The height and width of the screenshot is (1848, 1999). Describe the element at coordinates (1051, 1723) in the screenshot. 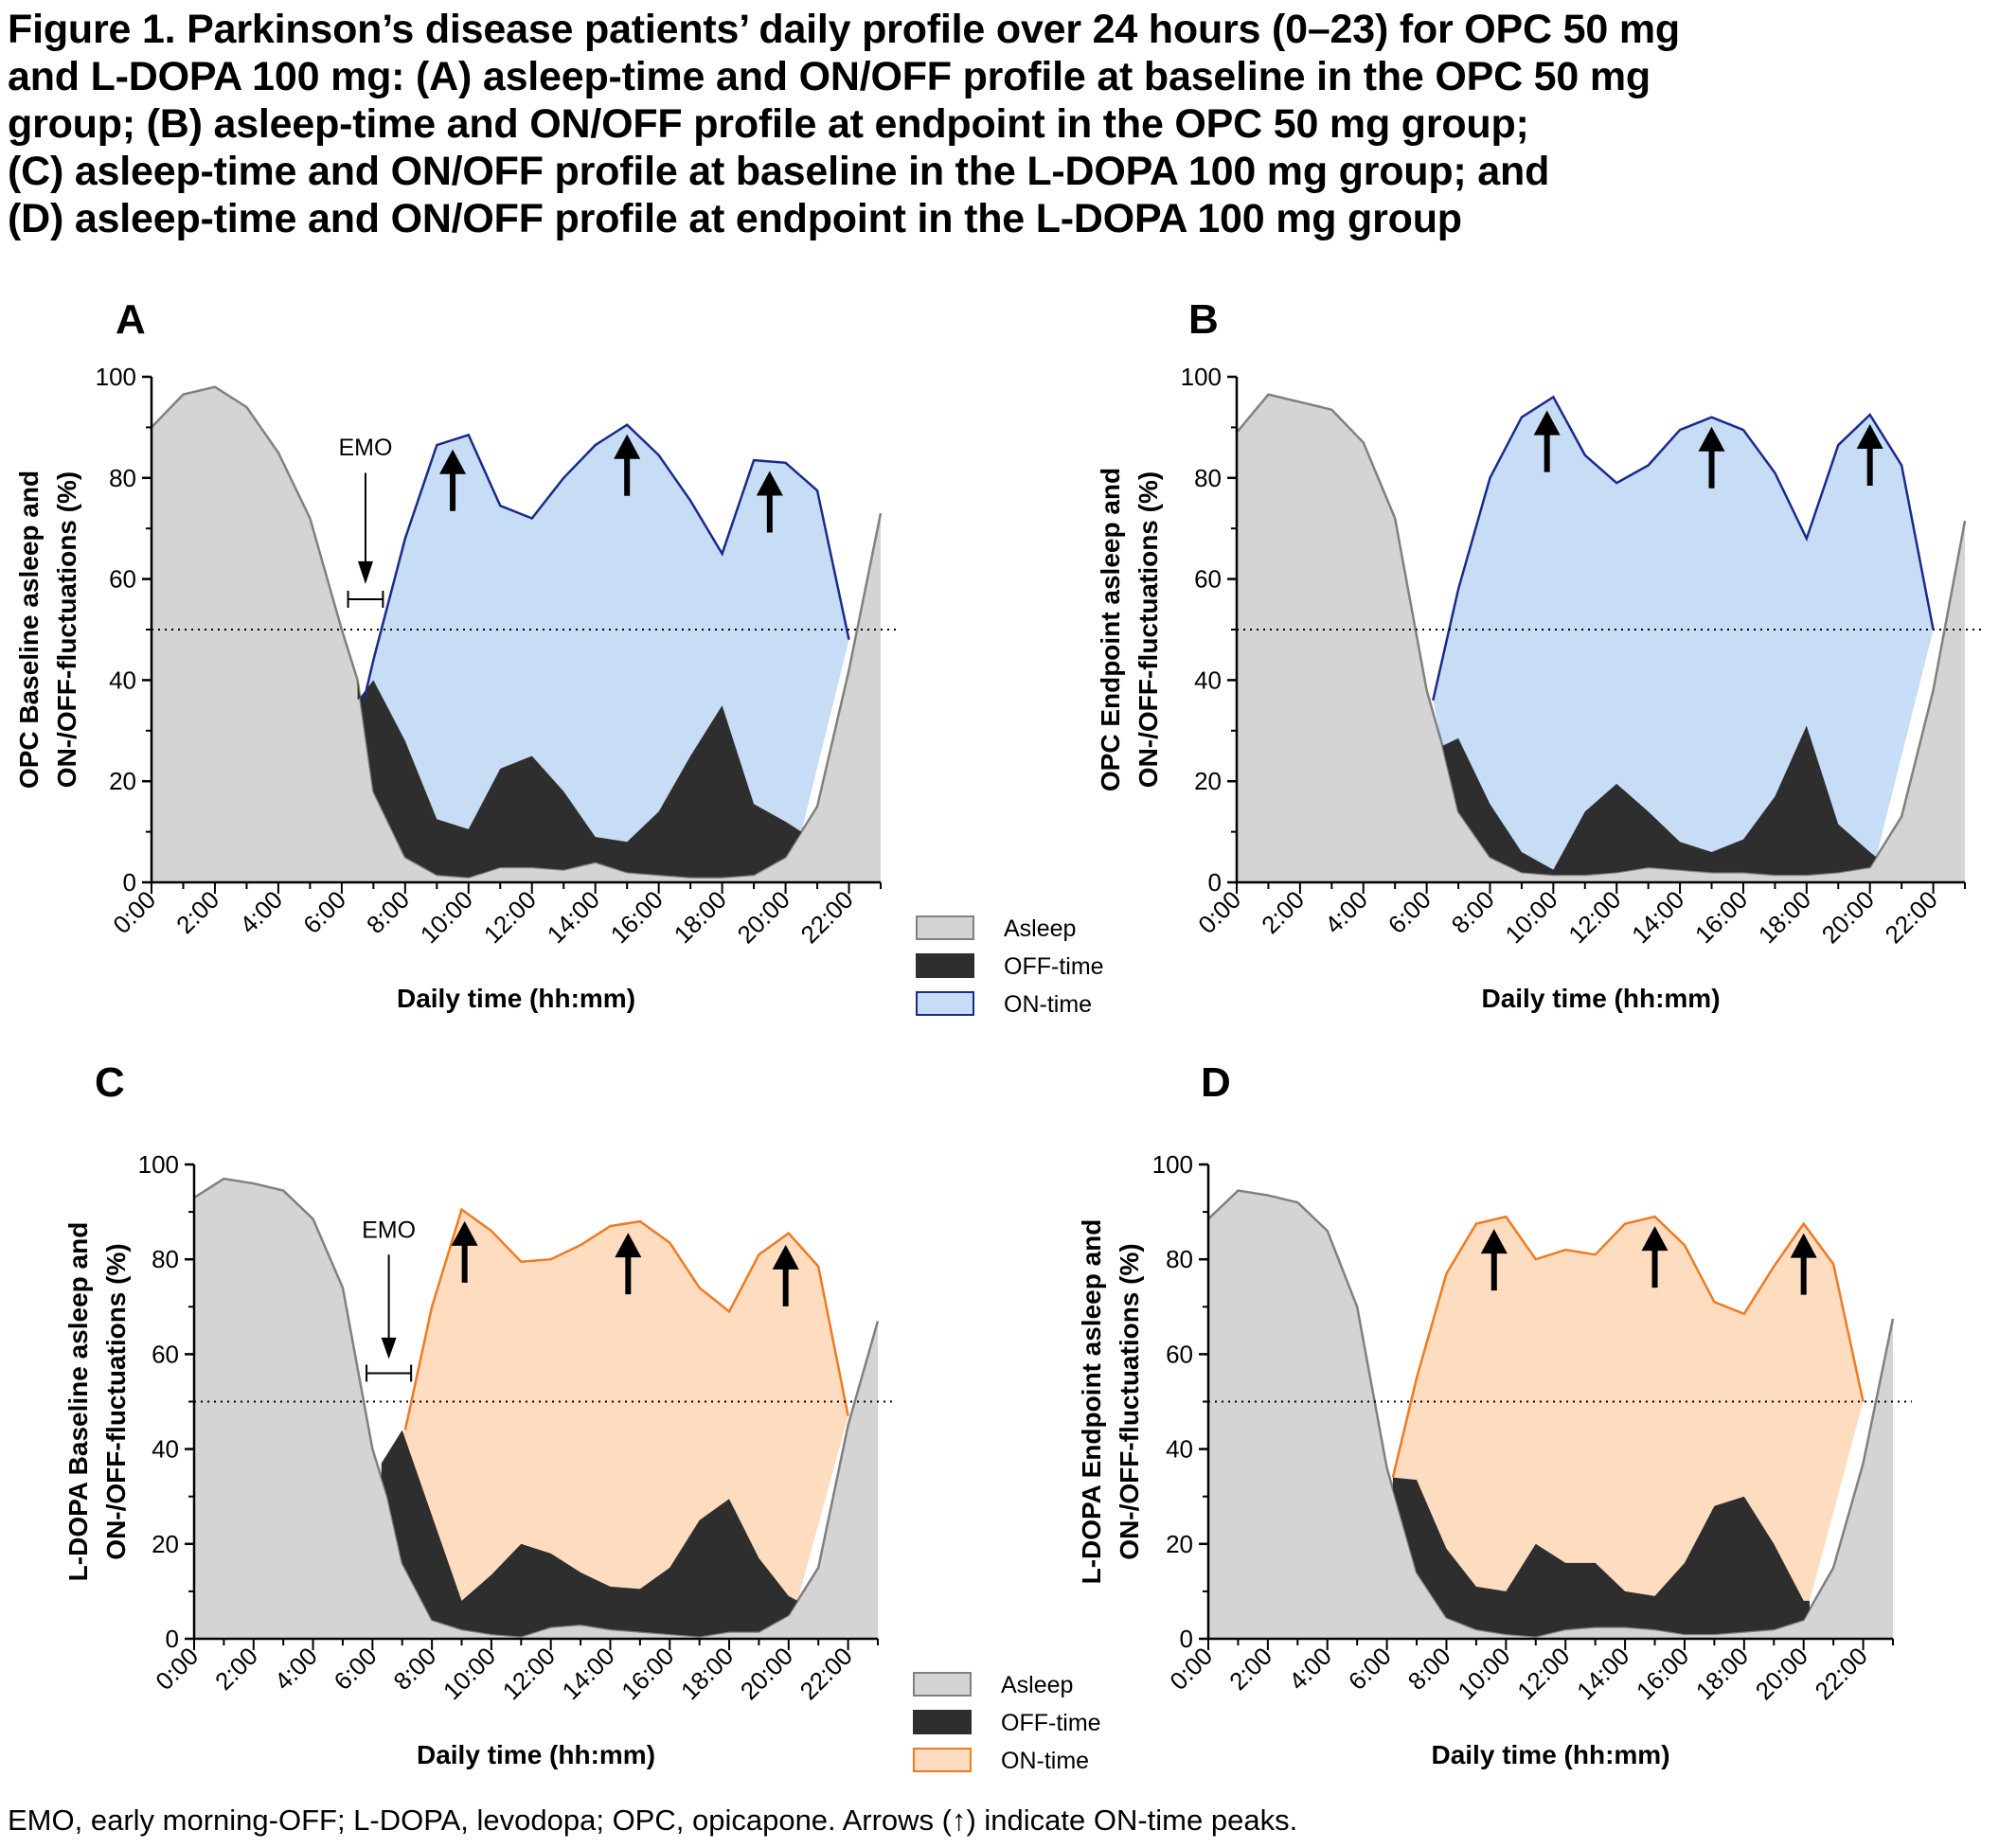

I see `legend-label: OFF-time` at that location.